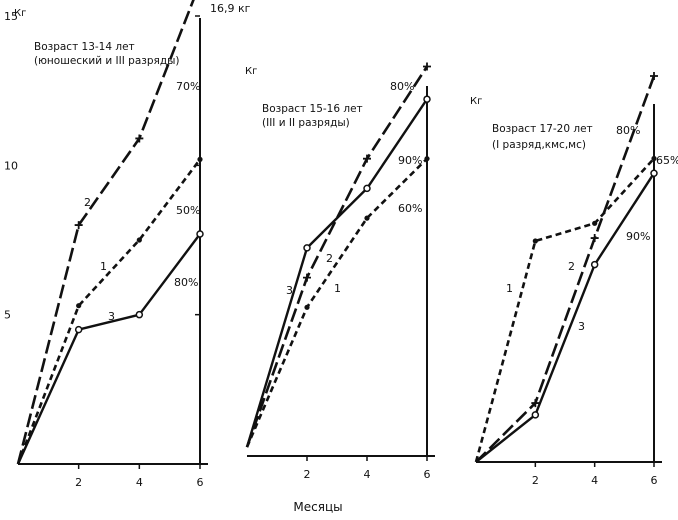 This screenshot has width=678, height=520. I want to click on x-axis-label: Месяцы, so click(317, 507).